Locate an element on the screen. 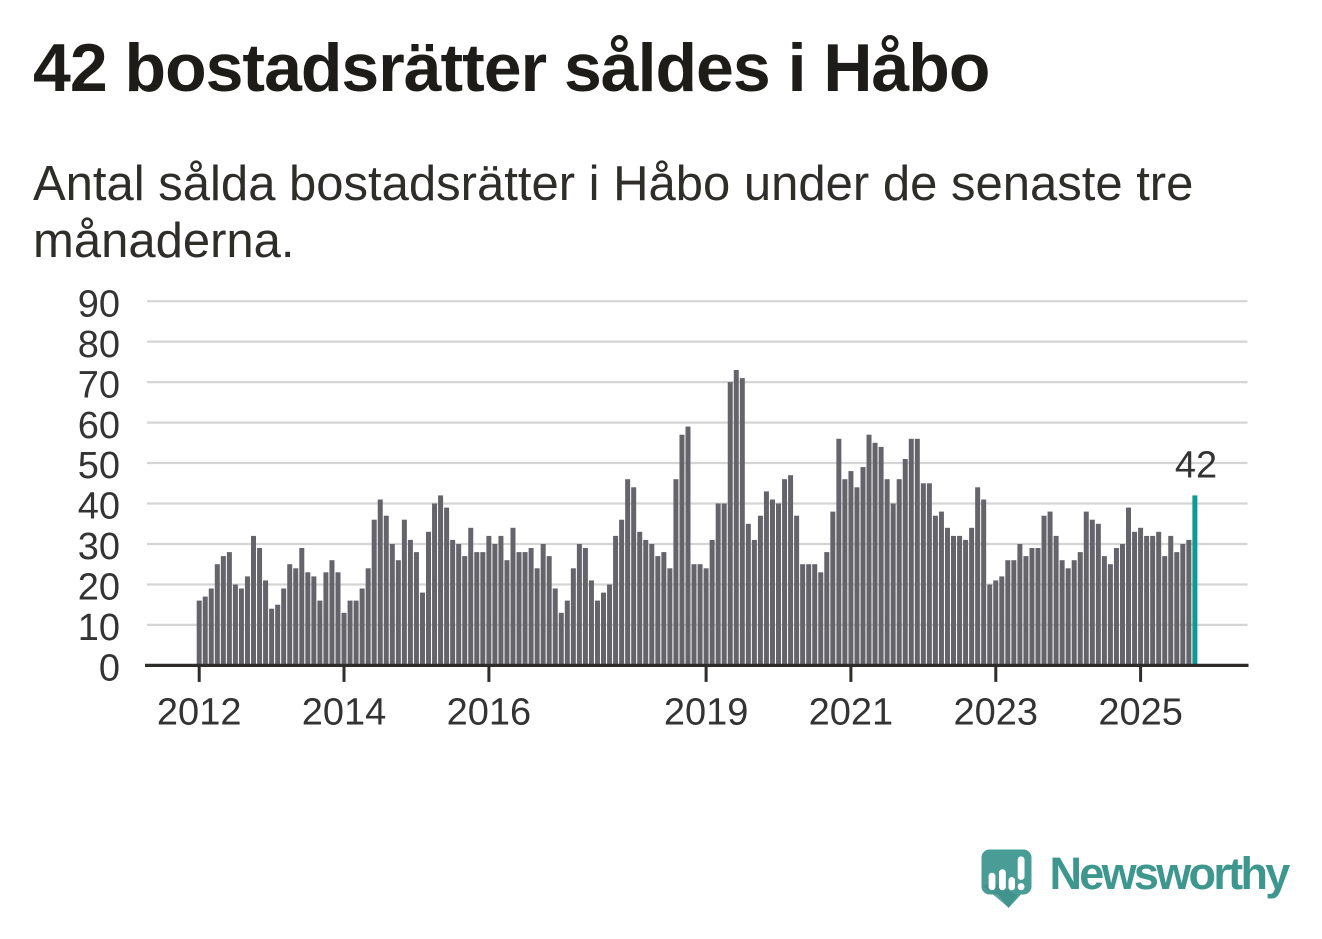  svg-text: 40 is located at coordinates (99, 507).